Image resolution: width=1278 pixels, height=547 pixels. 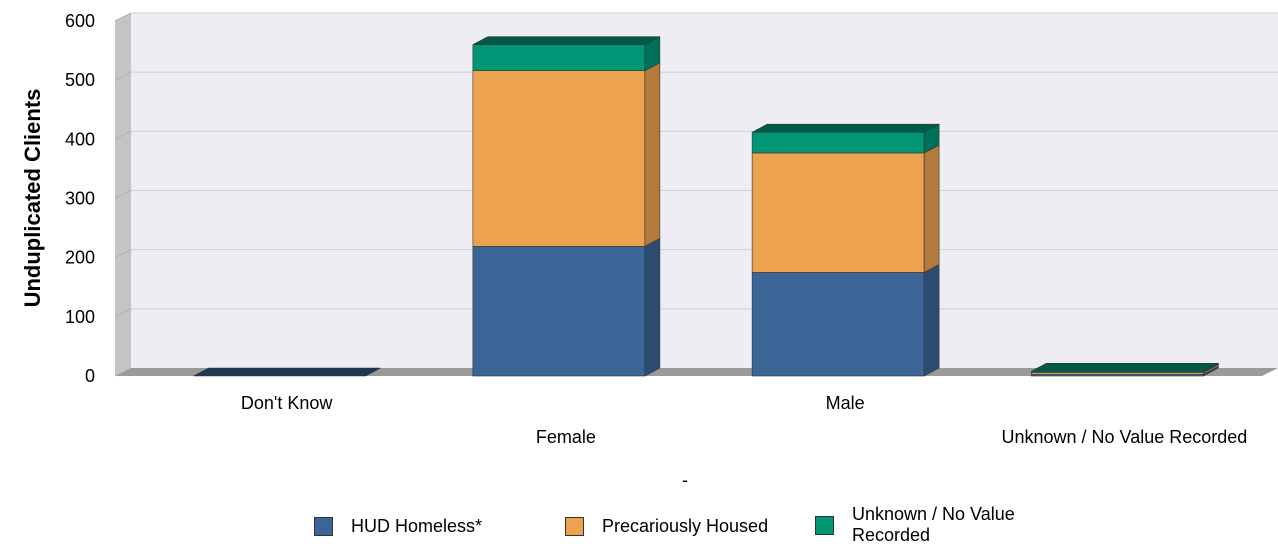 I want to click on y-axis-ticks: 0 100 200 300 400 500 600, so click(x=80, y=198).